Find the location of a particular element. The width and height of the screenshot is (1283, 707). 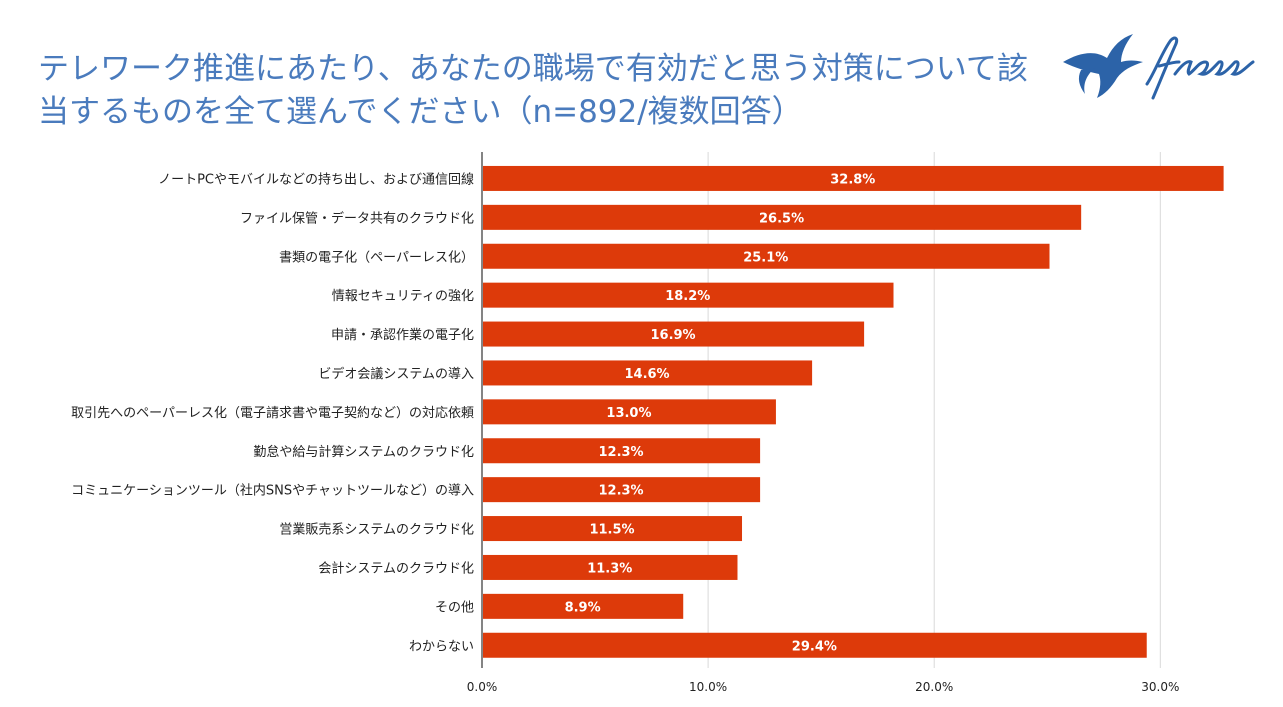

data-label: 29.4% is located at coordinates (814, 646).